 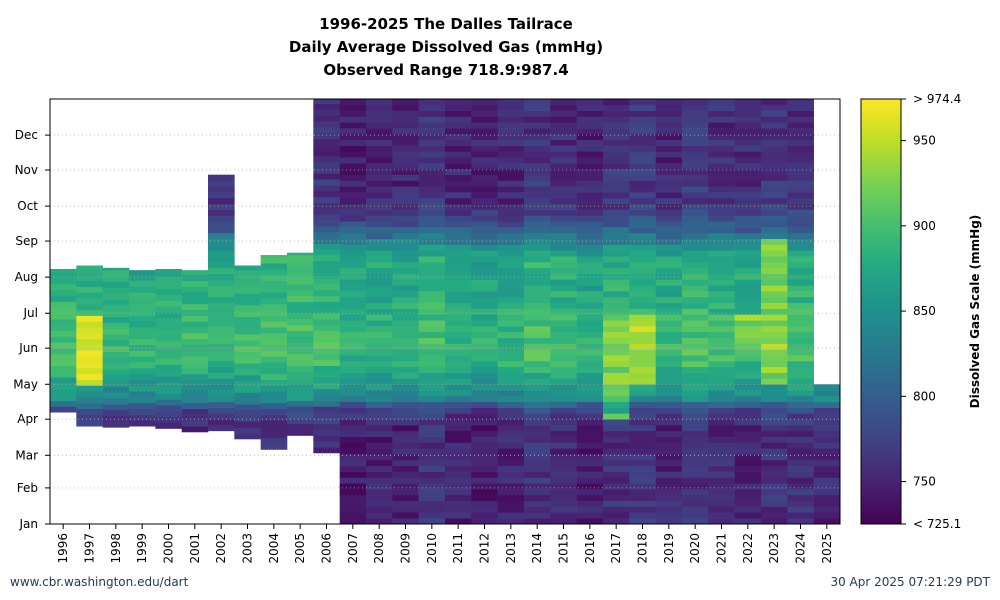 What do you see at coordinates (379, 548) in the screenshot?
I see `x-tick-label: 2008` at bounding box center [379, 548].